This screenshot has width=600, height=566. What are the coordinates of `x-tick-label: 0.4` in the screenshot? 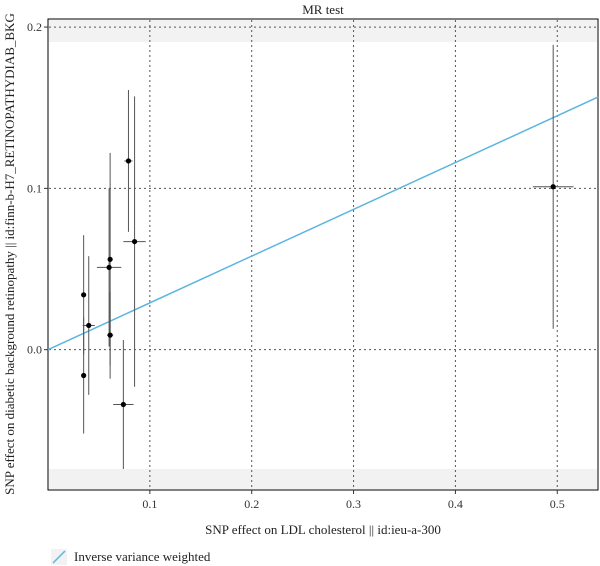 It's located at (455, 504).